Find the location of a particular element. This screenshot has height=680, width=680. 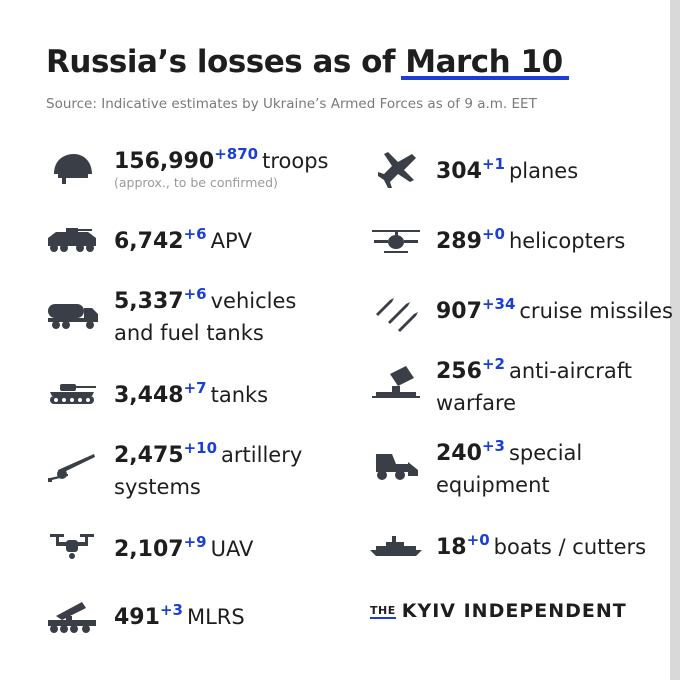

artillery-label-line1: artillery is located at coordinates (262, 455).